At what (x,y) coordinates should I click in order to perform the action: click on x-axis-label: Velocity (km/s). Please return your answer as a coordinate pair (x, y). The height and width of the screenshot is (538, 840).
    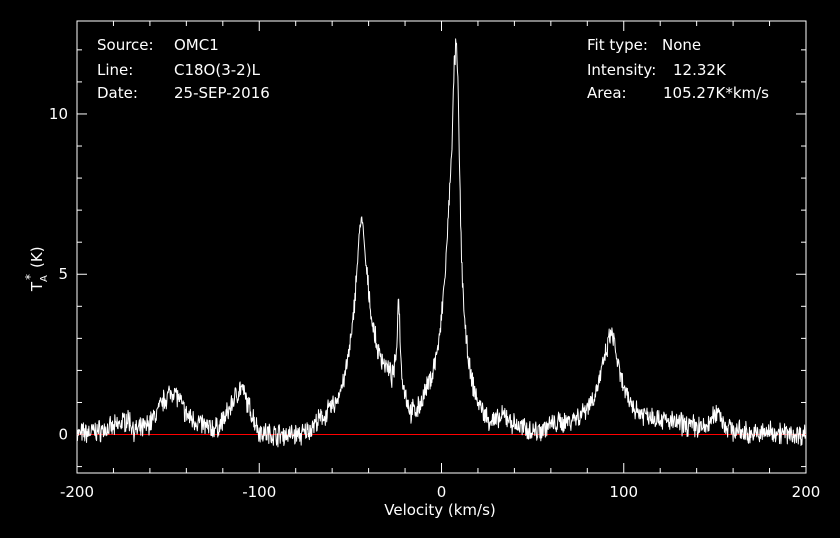
    Looking at the image, I should click on (439, 510).